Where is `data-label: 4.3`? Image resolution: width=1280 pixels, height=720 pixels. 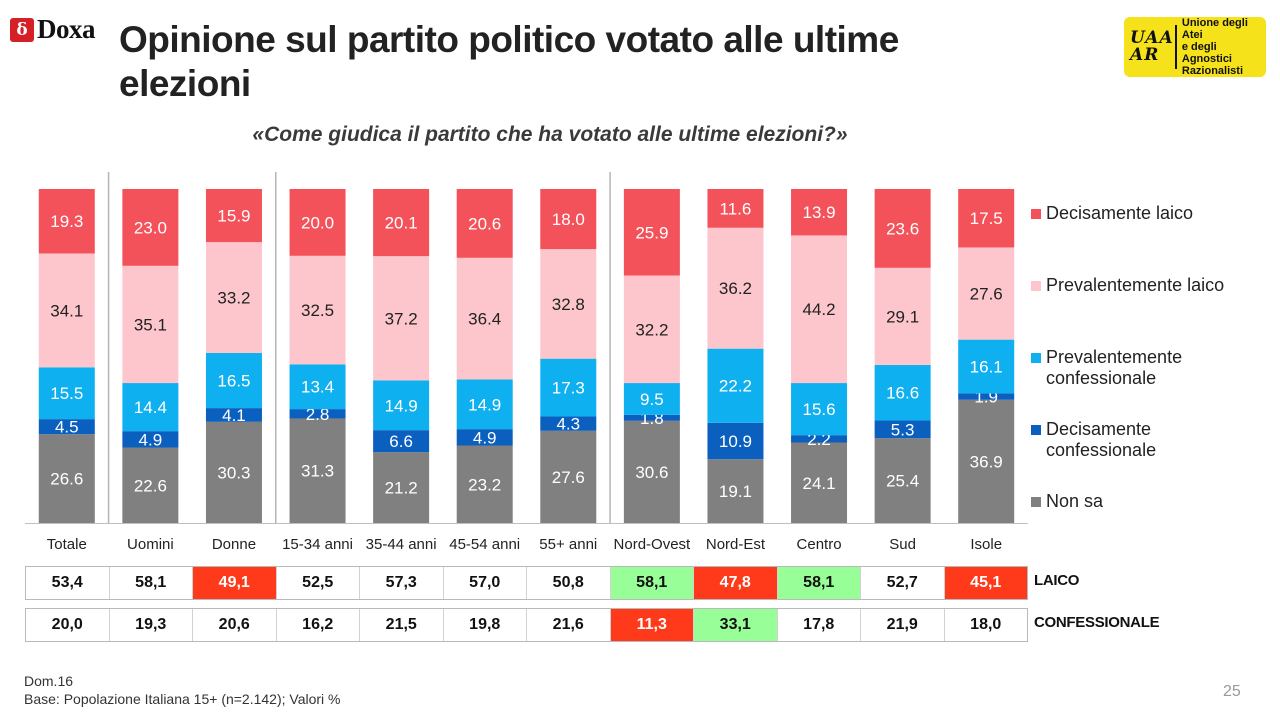
data-label: 4.3 is located at coordinates (568, 424).